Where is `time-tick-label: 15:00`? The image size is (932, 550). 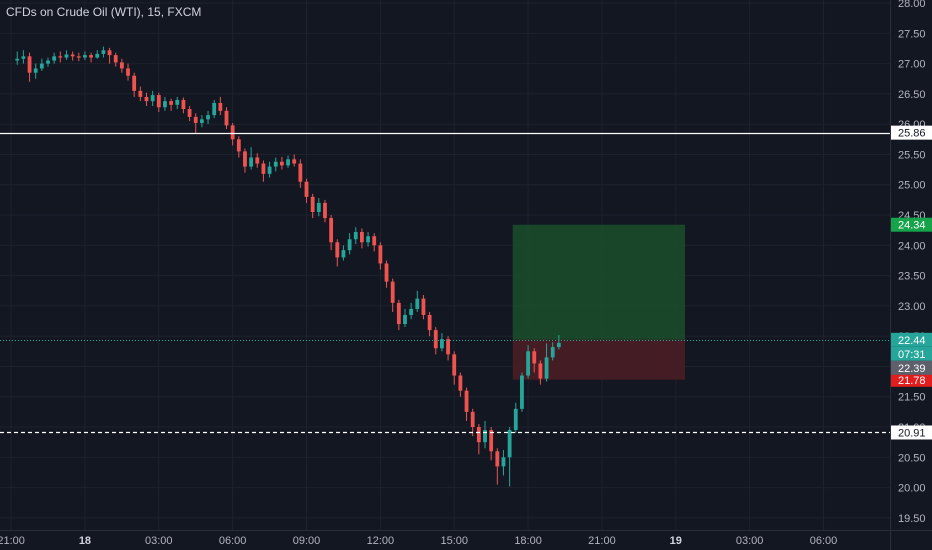 time-tick-label: 15:00 is located at coordinates (454, 541).